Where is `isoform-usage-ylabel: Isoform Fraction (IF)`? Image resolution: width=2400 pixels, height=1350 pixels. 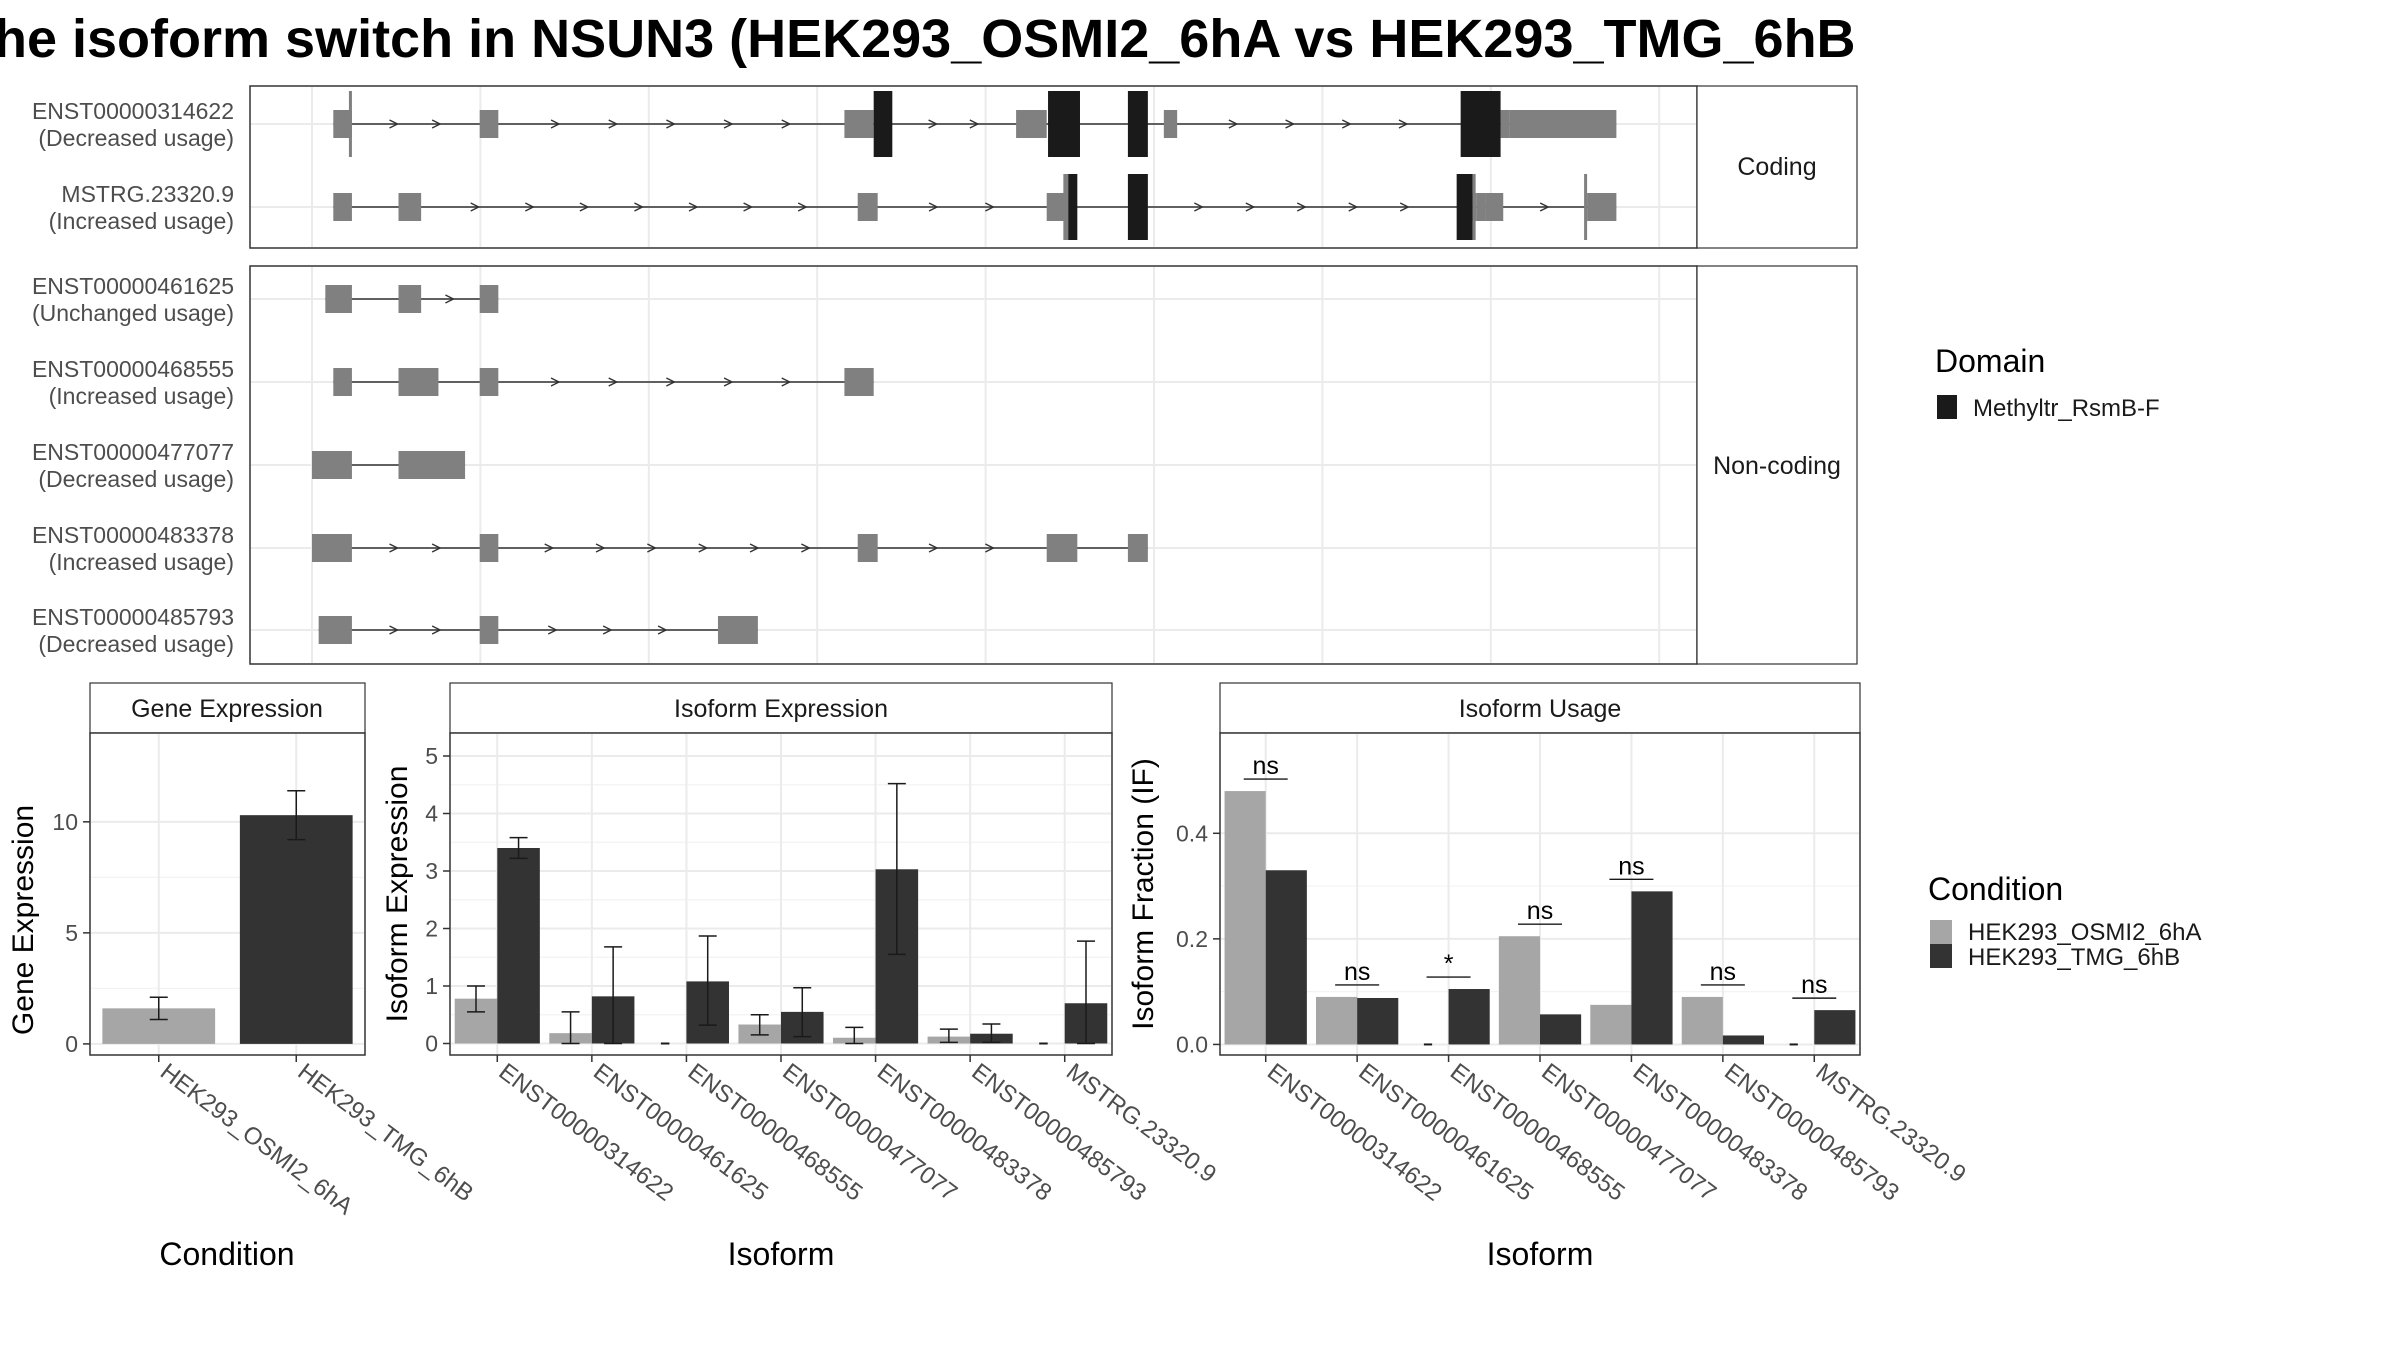 isoform-usage-ylabel: Isoform Fraction (IF) is located at coordinates (1143, 894).